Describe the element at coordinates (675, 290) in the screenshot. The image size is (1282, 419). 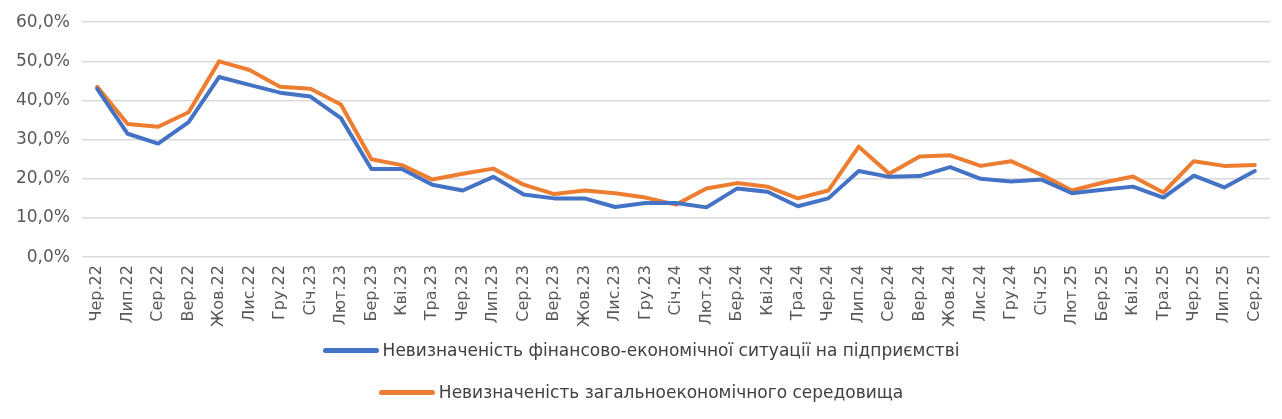
I see `x-tick-label: Січ.24` at that location.